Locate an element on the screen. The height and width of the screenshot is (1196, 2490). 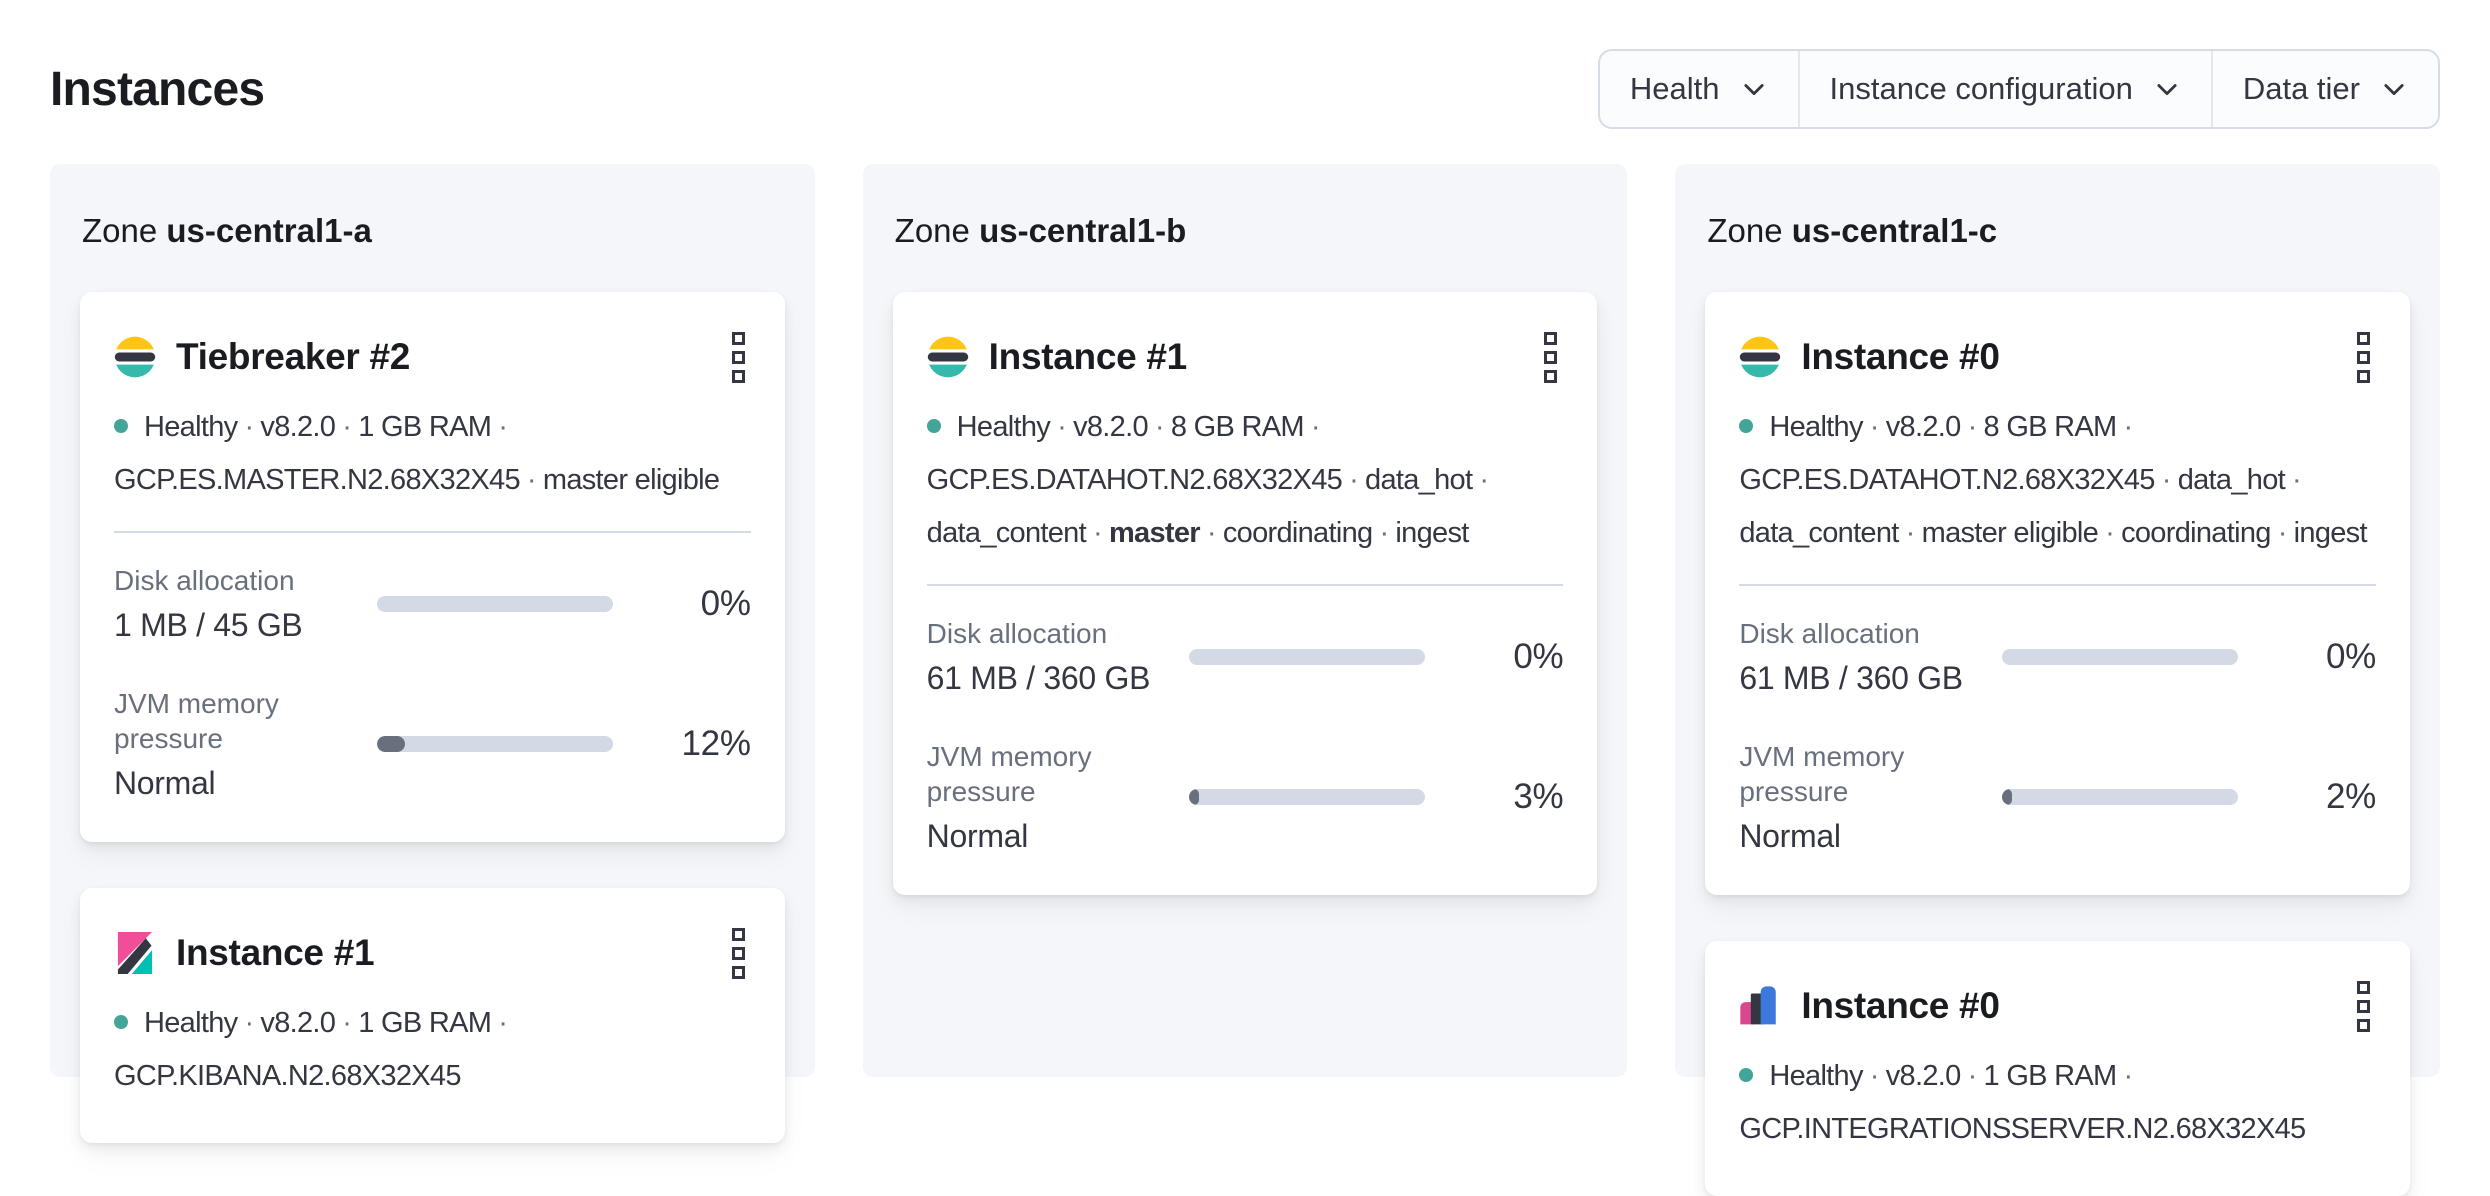
filter-label: Data tier is located at coordinates (2301, 88).